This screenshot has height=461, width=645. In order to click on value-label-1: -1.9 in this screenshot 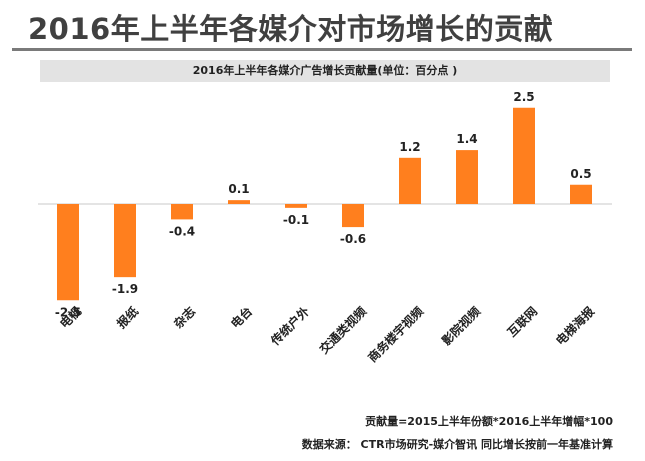, I will do `click(125, 289)`.